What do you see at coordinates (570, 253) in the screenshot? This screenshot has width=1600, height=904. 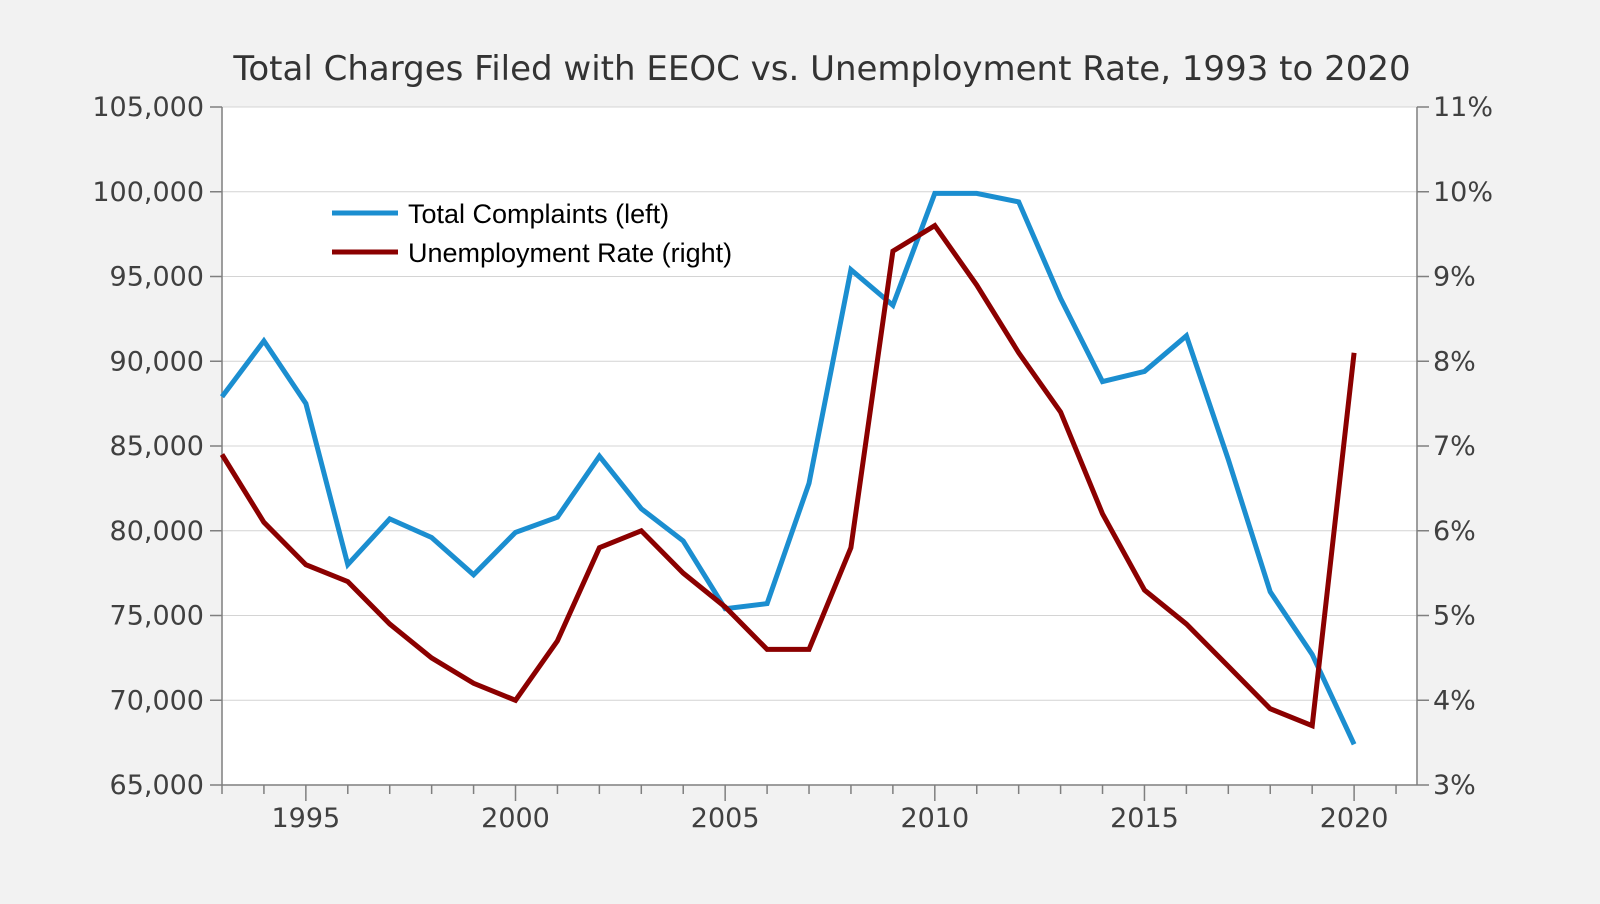 I see `legend-label: Unemployment Rate (right)` at bounding box center [570, 253].